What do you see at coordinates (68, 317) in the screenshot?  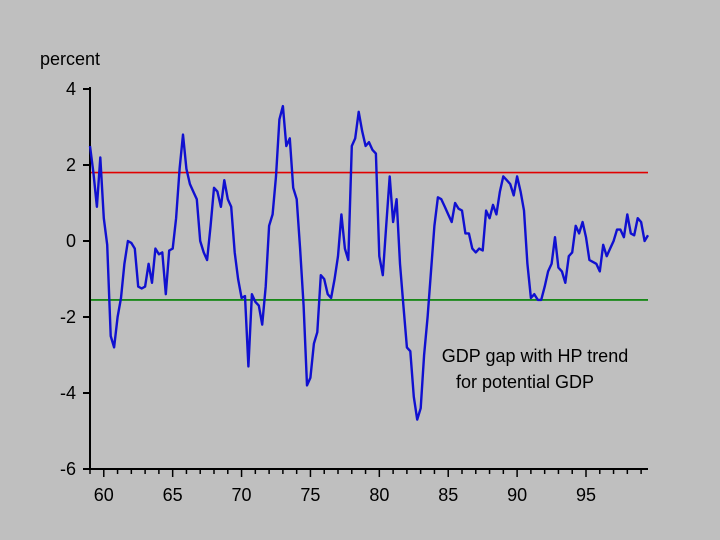 I see `y-tick-label: -2` at bounding box center [68, 317].